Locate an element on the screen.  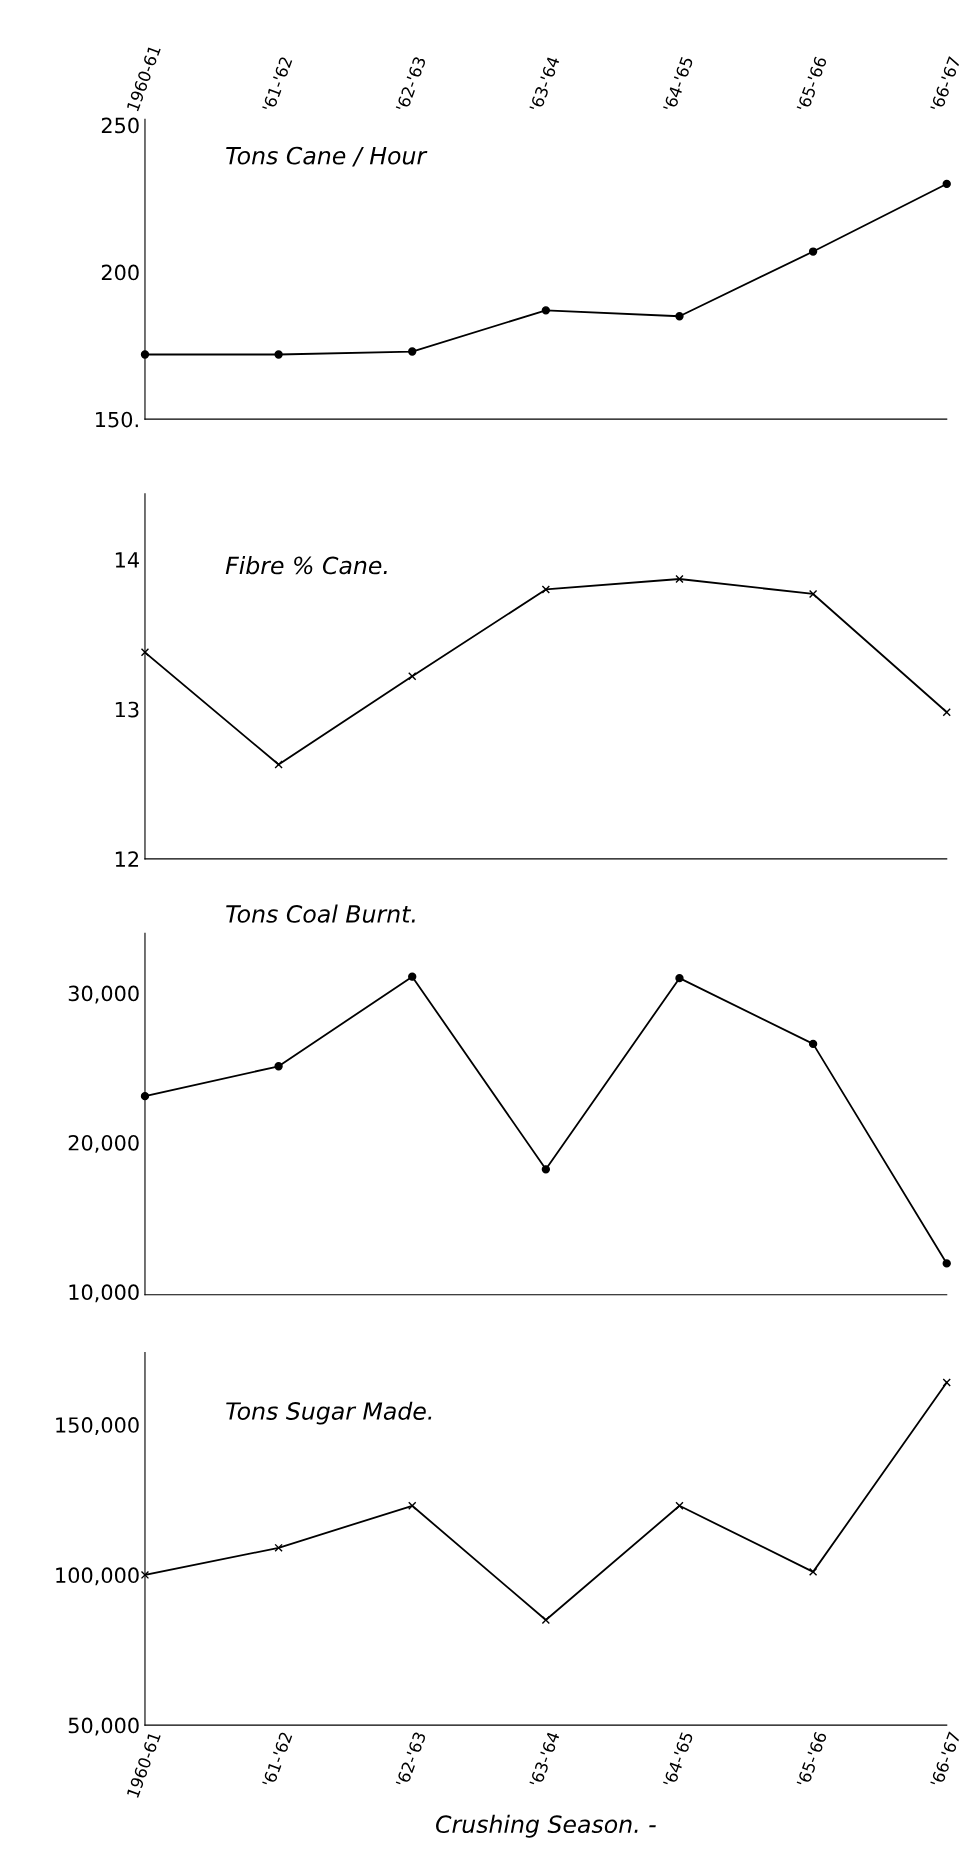
text: Tons Sugar Made. is located at coordinates (329, 1413).